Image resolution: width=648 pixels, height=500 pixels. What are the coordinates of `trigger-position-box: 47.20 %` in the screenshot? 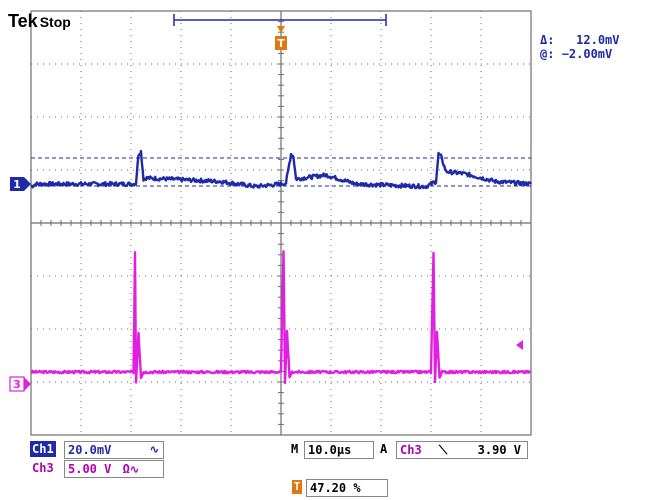 It's located at (347, 488).